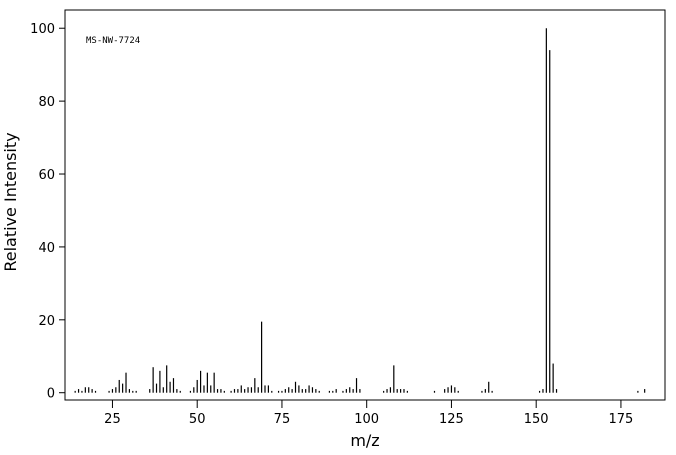 This screenshot has width=676, height=455. I want to click on y-tick-label: 60, so click(46, 175).